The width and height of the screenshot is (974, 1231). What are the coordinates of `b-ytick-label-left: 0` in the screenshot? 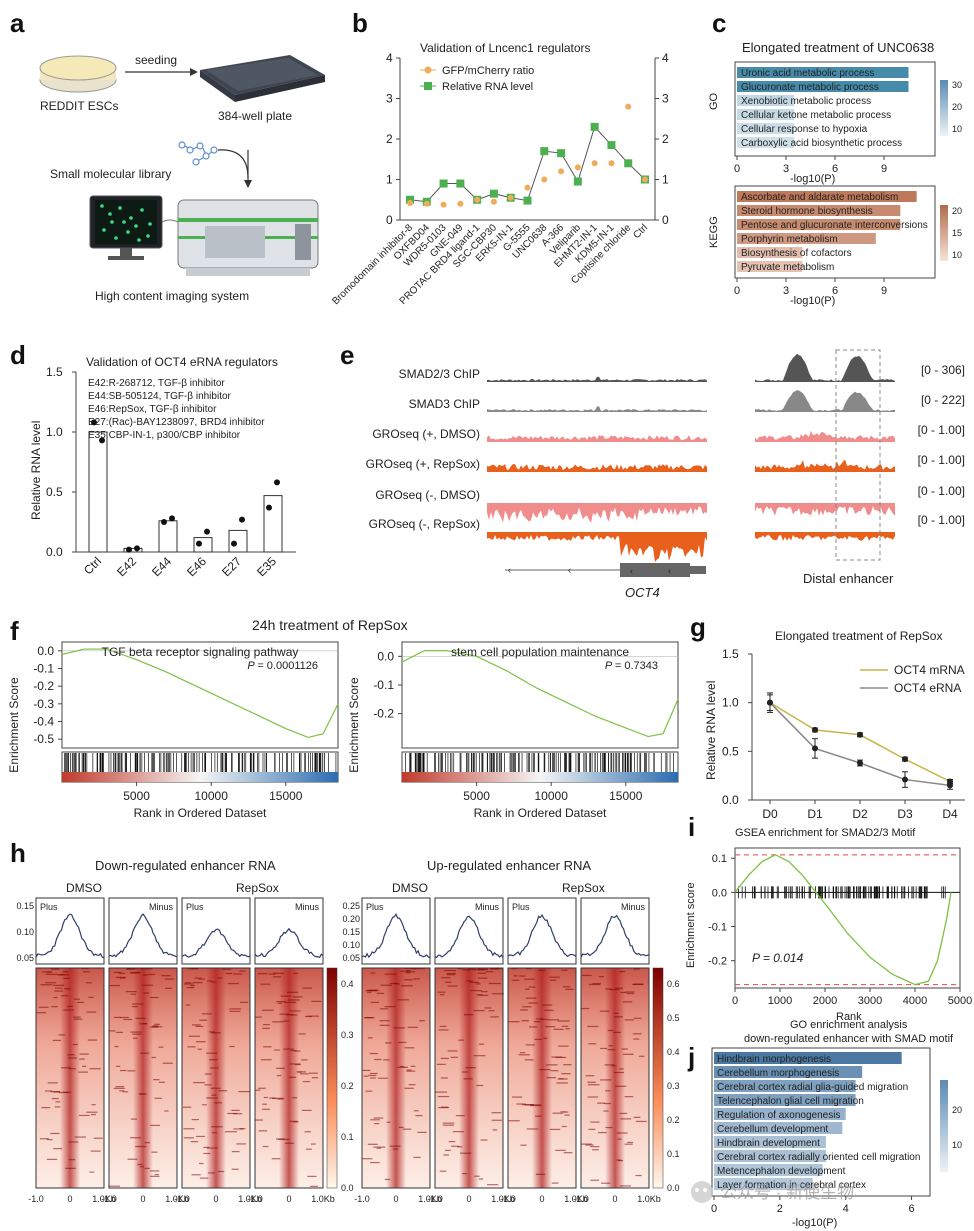 It's located at (389, 220).